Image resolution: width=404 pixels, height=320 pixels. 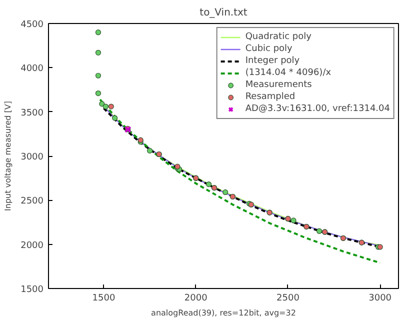 What do you see at coordinates (268, 49) in the screenshot?
I see `legend-label: Cubic poly` at bounding box center [268, 49].